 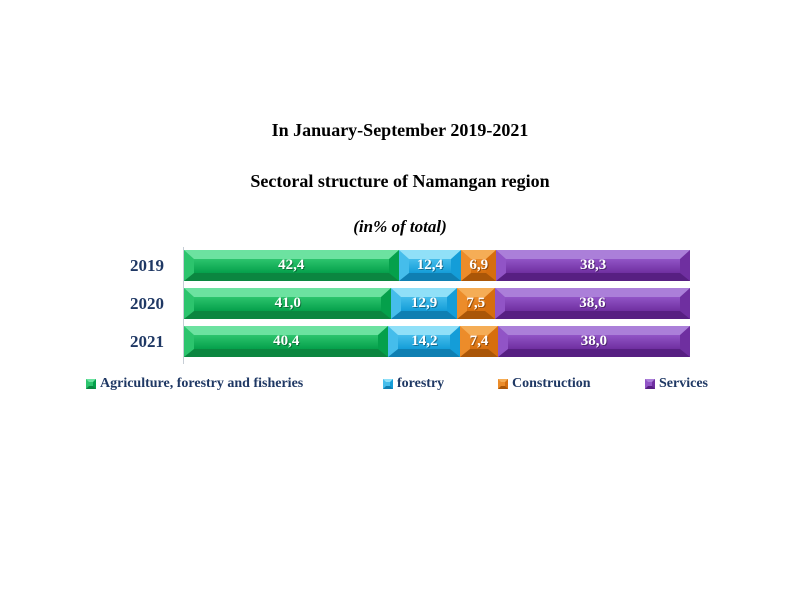 What do you see at coordinates (147, 341) in the screenshot?
I see `year-label: 2021` at bounding box center [147, 341].